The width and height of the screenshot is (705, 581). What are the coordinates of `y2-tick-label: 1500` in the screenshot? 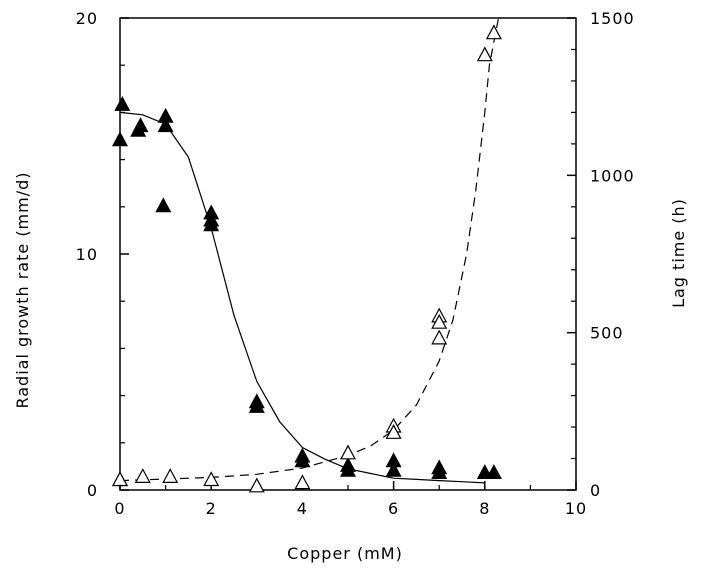 It's located at (612, 18).